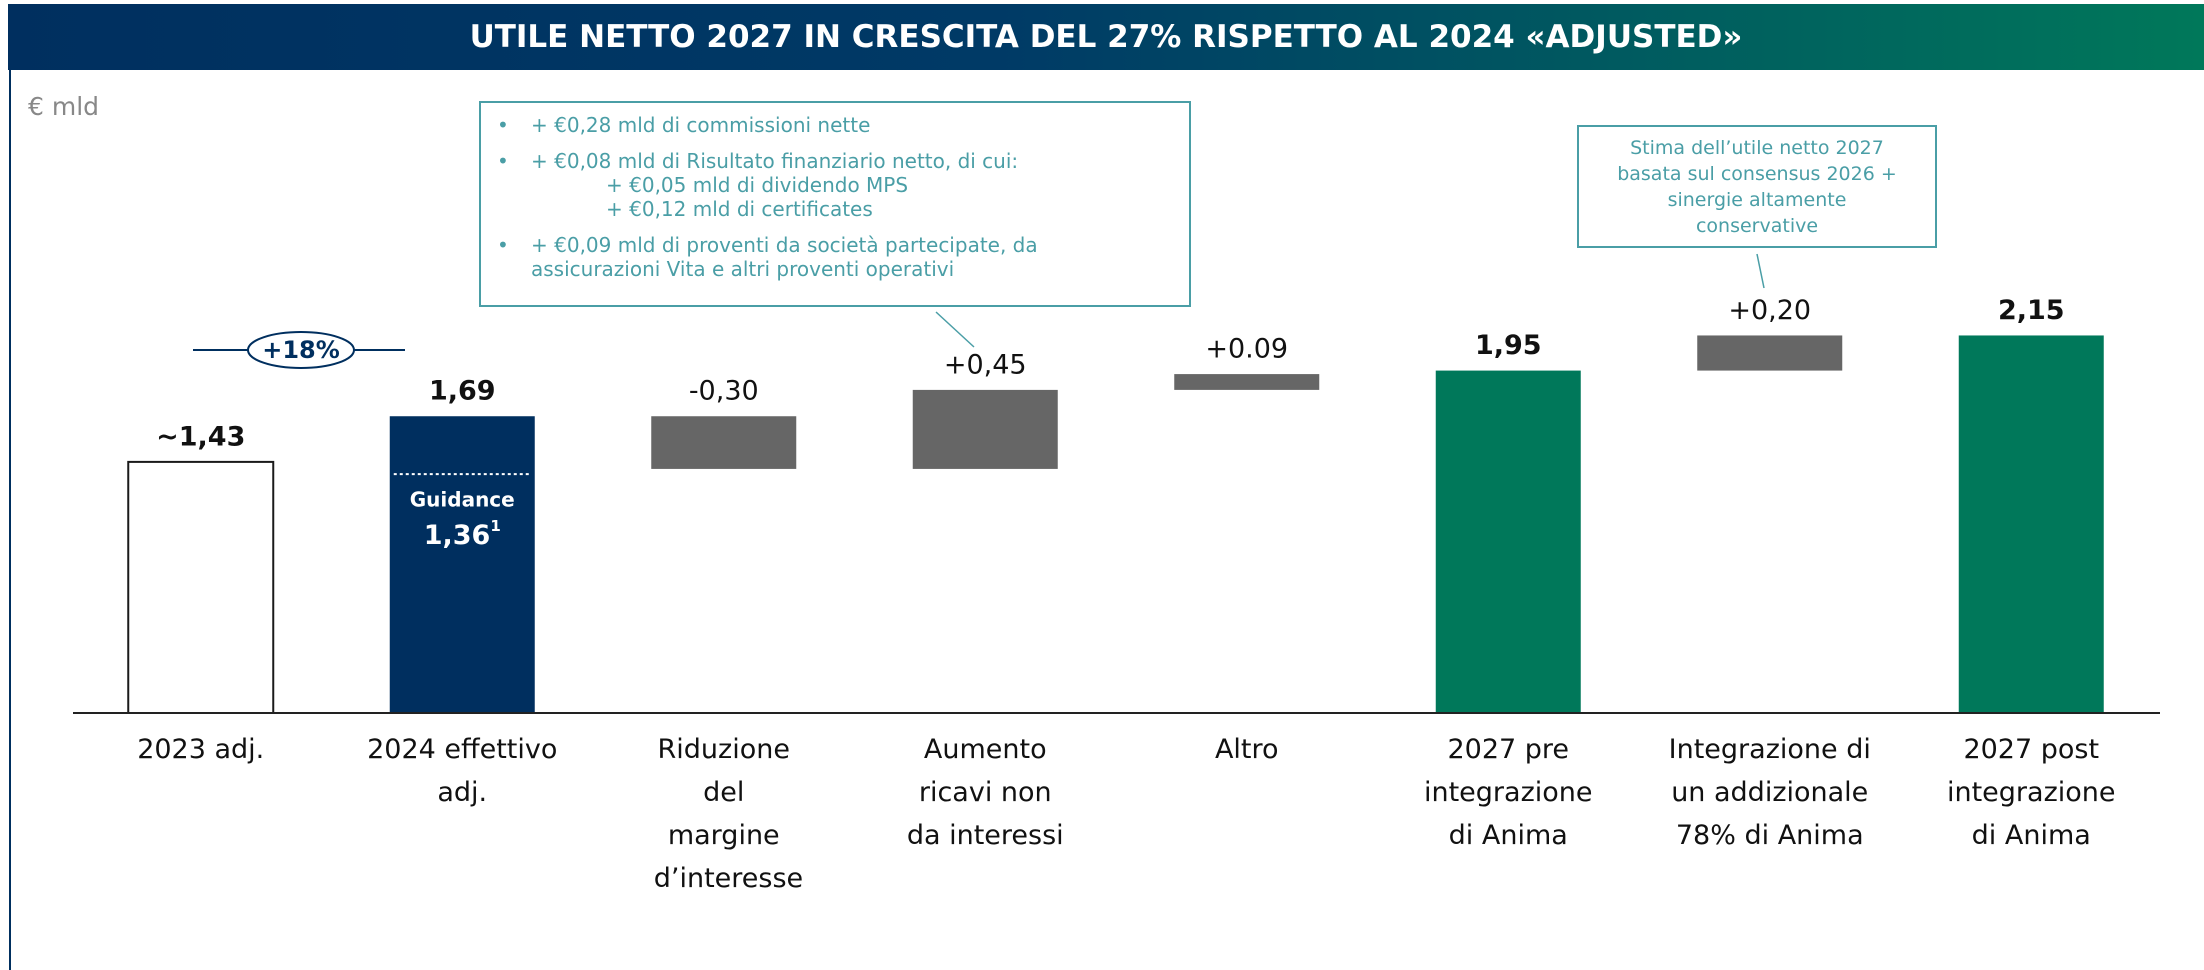  What do you see at coordinates (739, 209) in the screenshot?
I see `callout-subtext: + €0,12 mld di certificates` at bounding box center [739, 209].